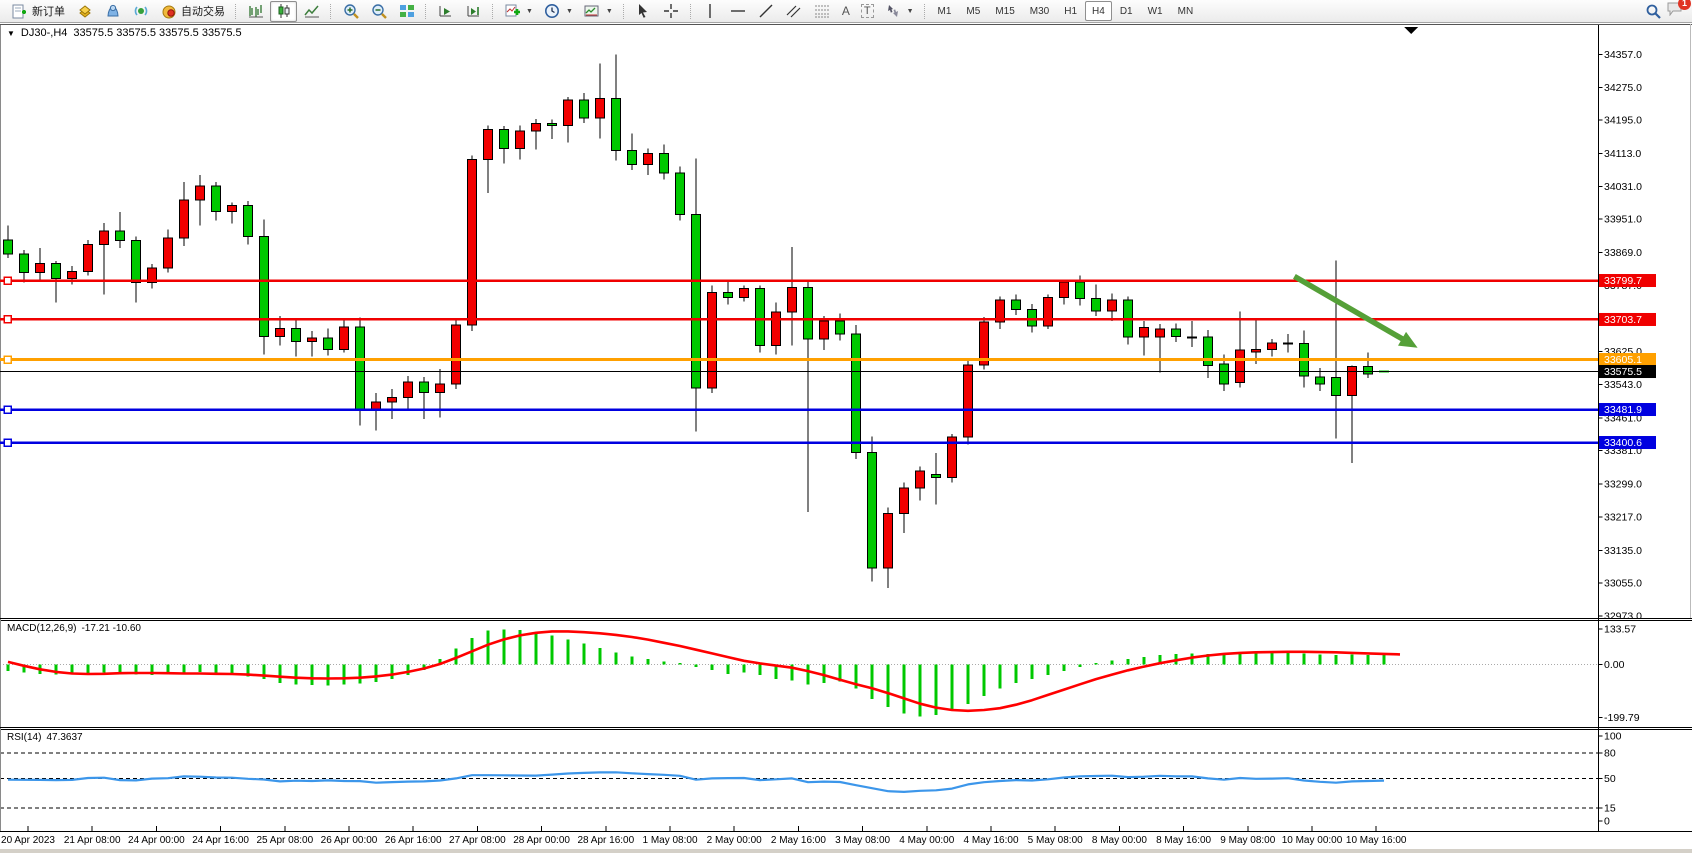 Image resolution: width=1692 pixels, height=853 pixels. What do you see at coordinates (846, 11) in the screenshot?
I see `text-tool-button: A` at bounding box center [846, 11].